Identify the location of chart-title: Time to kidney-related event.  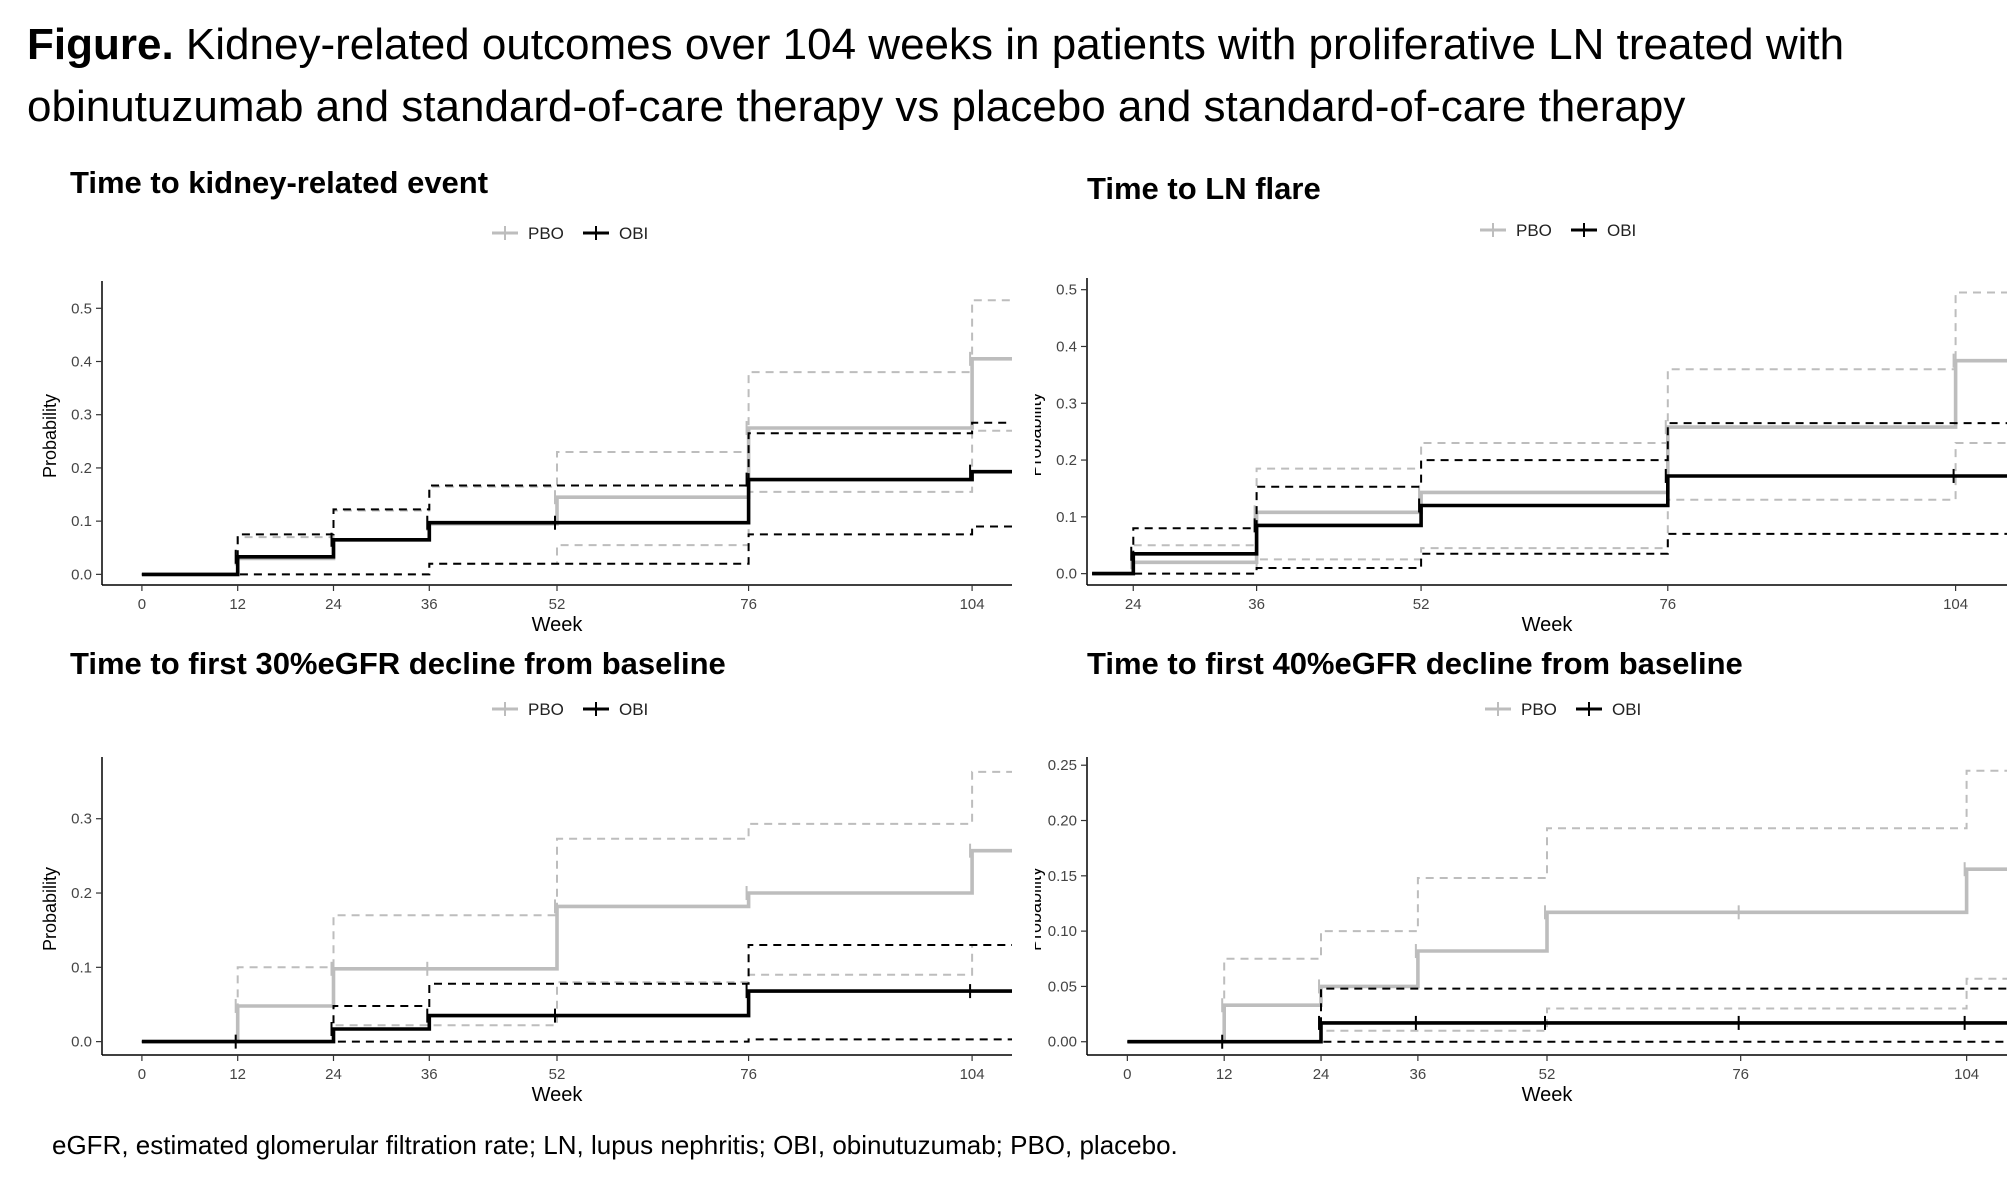
(279, 182).